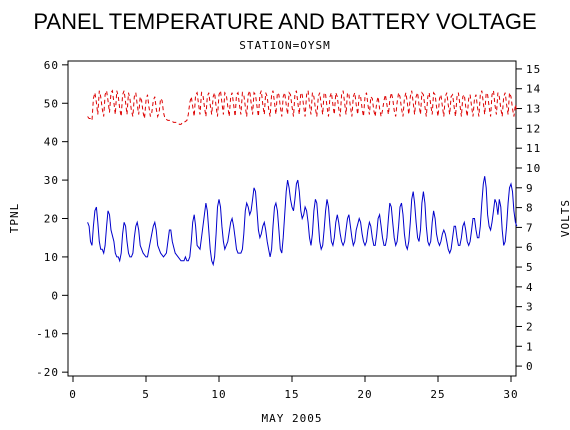 The image size is (570, 430). I want to click on y-right-tick-label: 15, so click(533, 69).